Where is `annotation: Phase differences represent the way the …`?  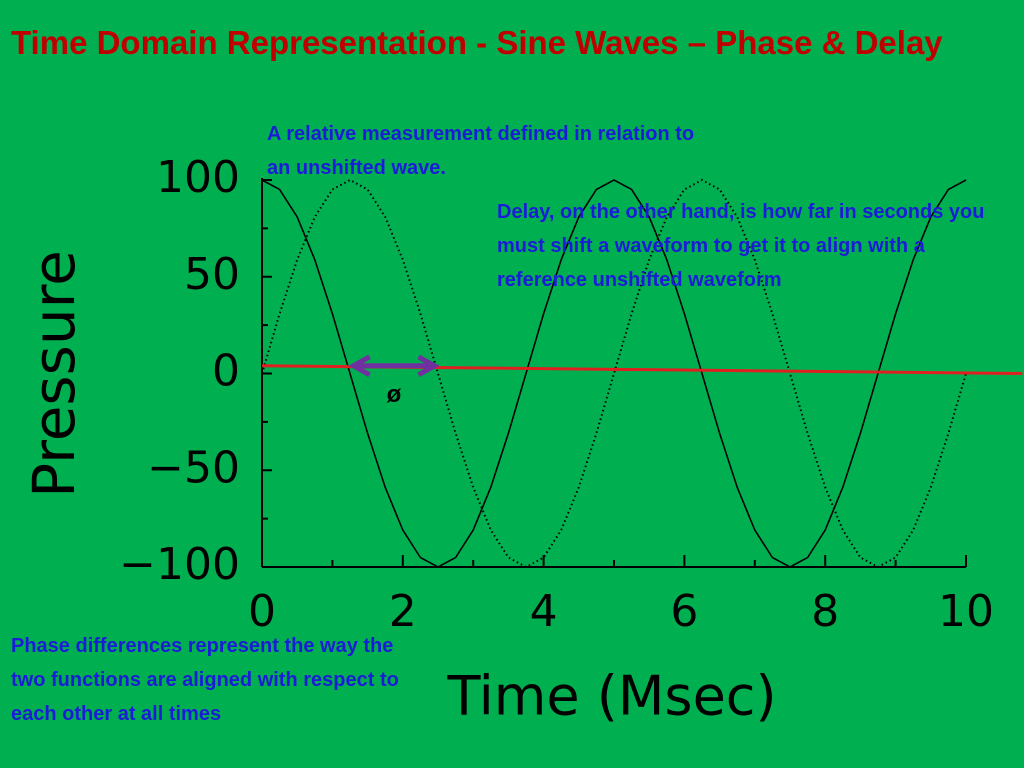
annotation: Phase differences represent the way the … is located at coordinates (205, 680).